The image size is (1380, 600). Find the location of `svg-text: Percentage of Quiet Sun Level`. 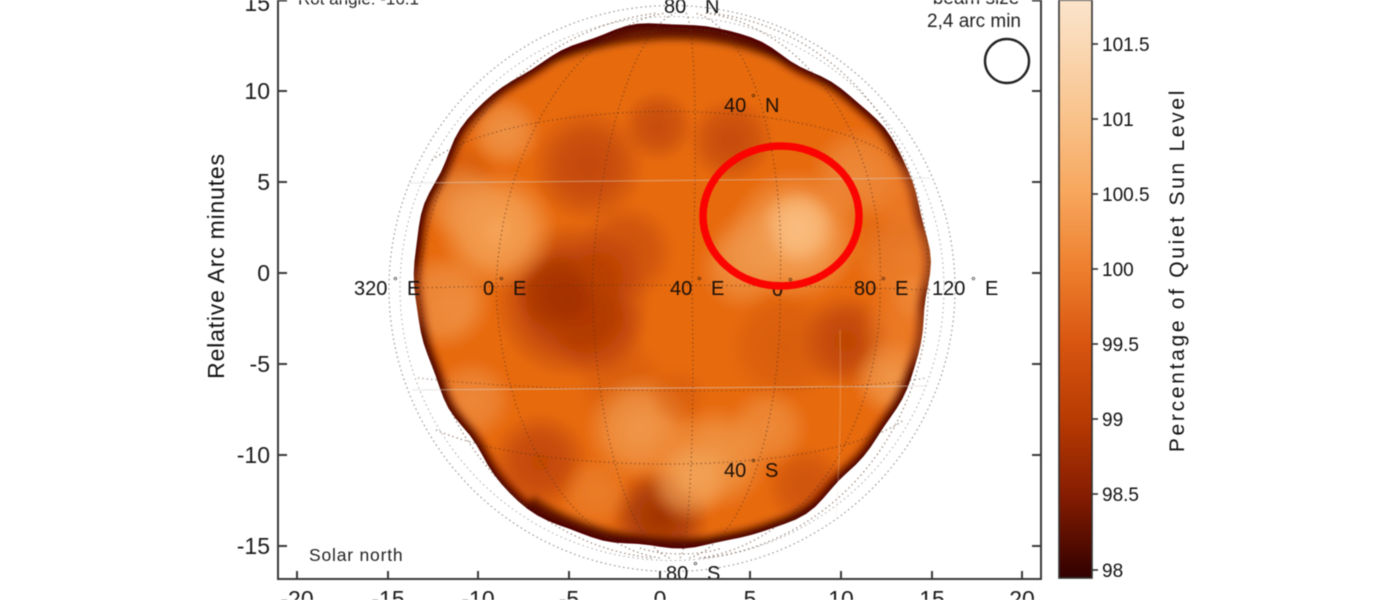

svg-text: Percentage of Quiet Sun Level is located at coordinates (1177, 270).